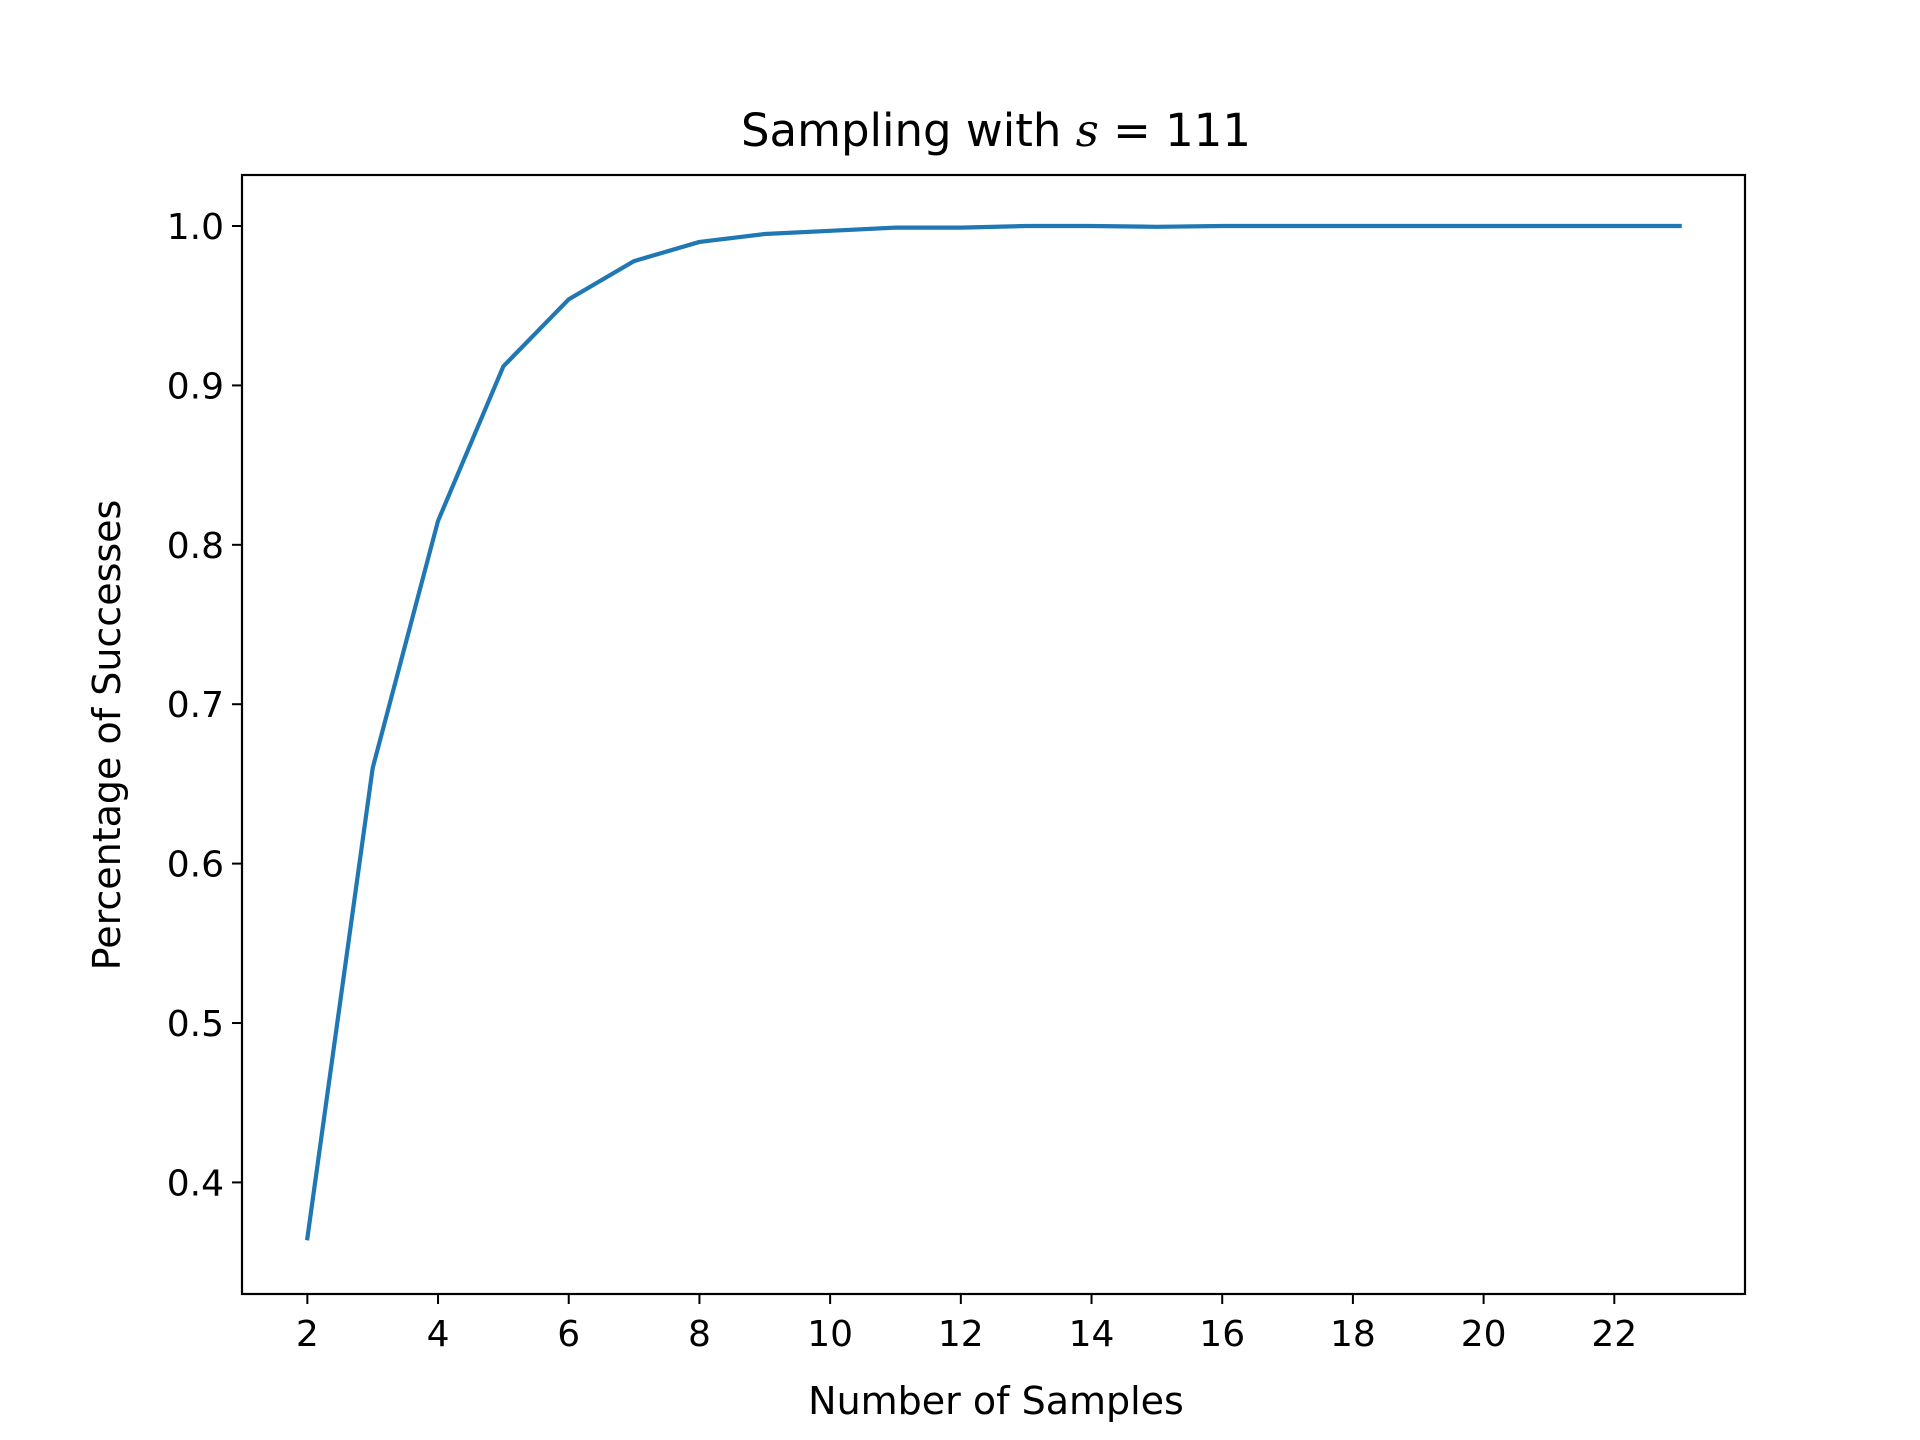 This screenshot has height=1440, width=1920. What do you see at coordinates (908, 130) in the screenshot?
I see `chart-title-prefix: Sampling with` at bounding box center [908, 130].